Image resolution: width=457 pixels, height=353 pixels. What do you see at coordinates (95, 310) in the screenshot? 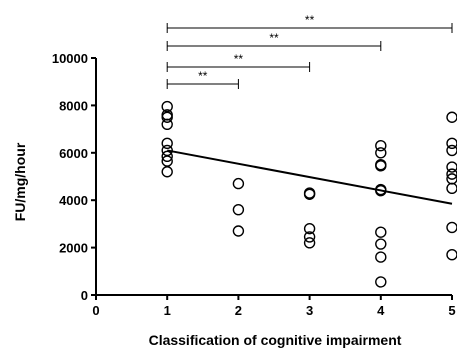
I see `x-tick-label: 0` at bounding box center [95, 310].